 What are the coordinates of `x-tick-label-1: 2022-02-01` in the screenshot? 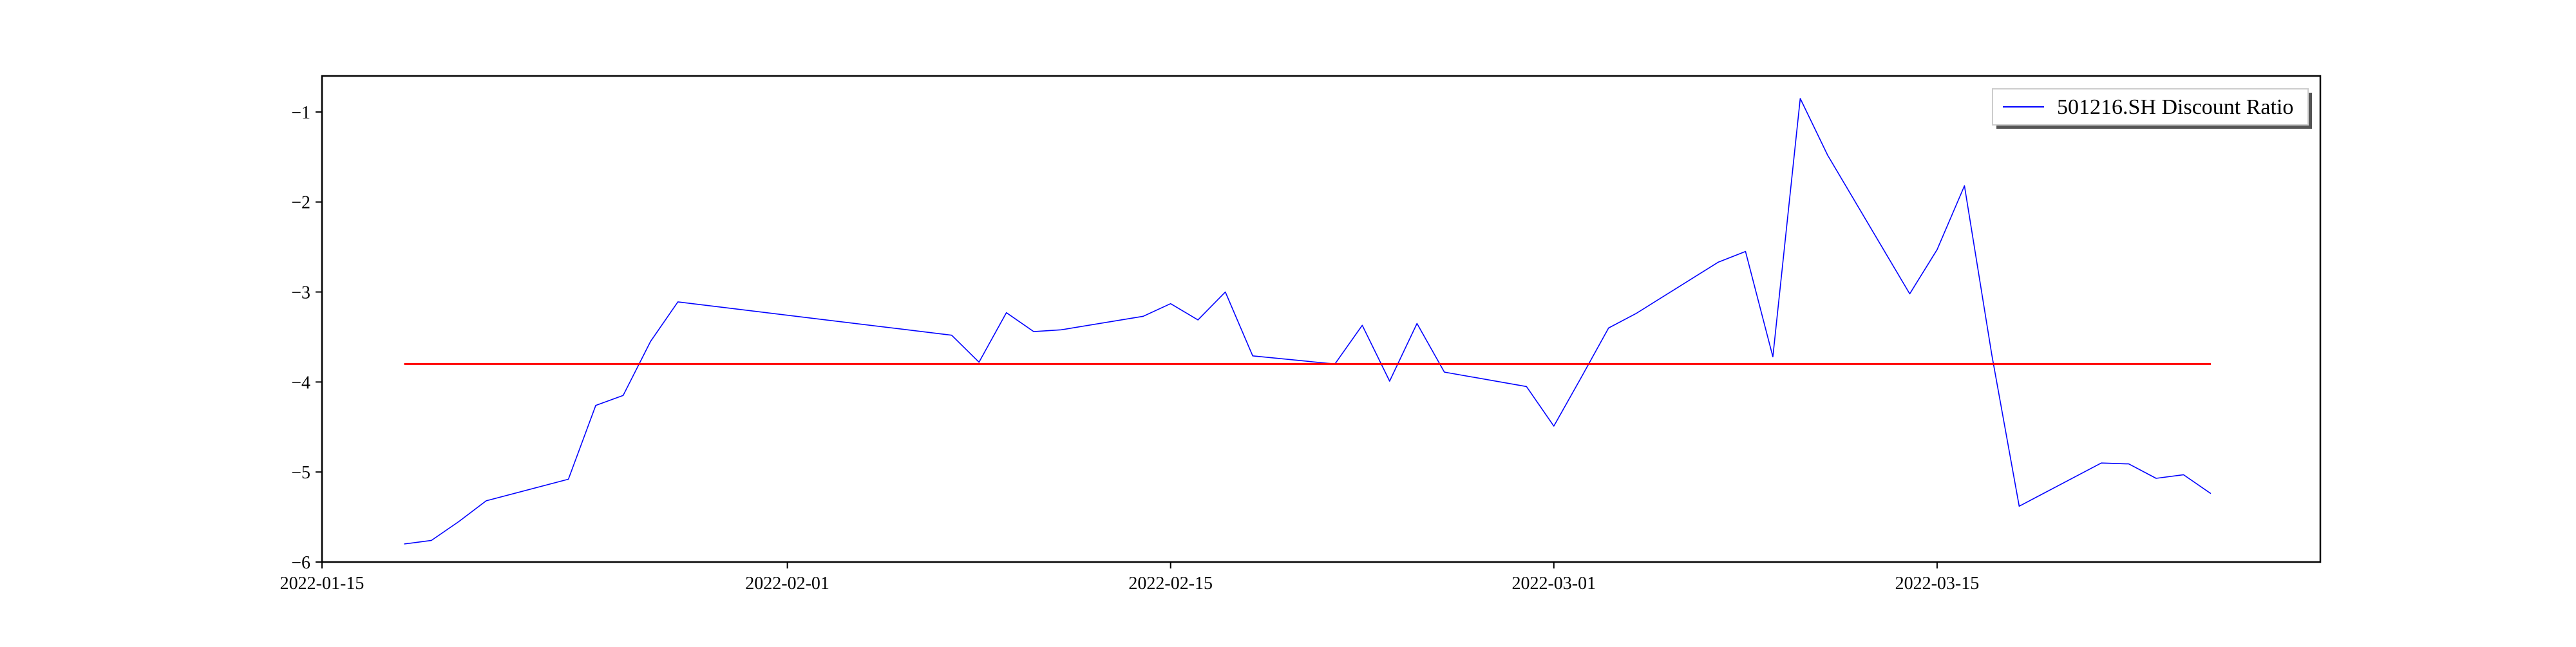 It's located at (787, 584).